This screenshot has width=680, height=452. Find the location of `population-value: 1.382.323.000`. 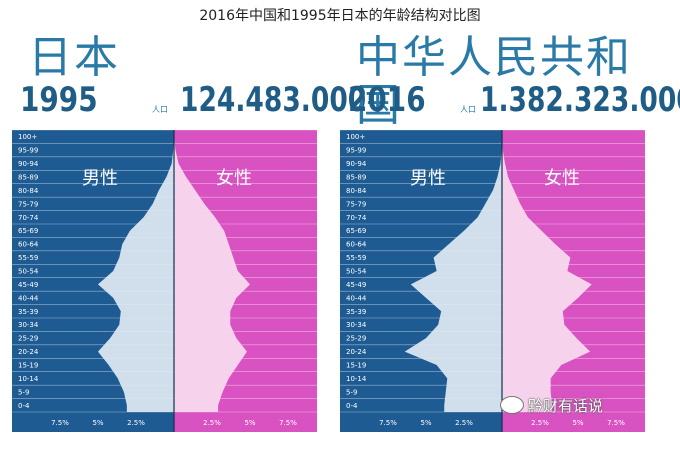

population-value: 1.382.323.000 is located at coordinates (580, 100).